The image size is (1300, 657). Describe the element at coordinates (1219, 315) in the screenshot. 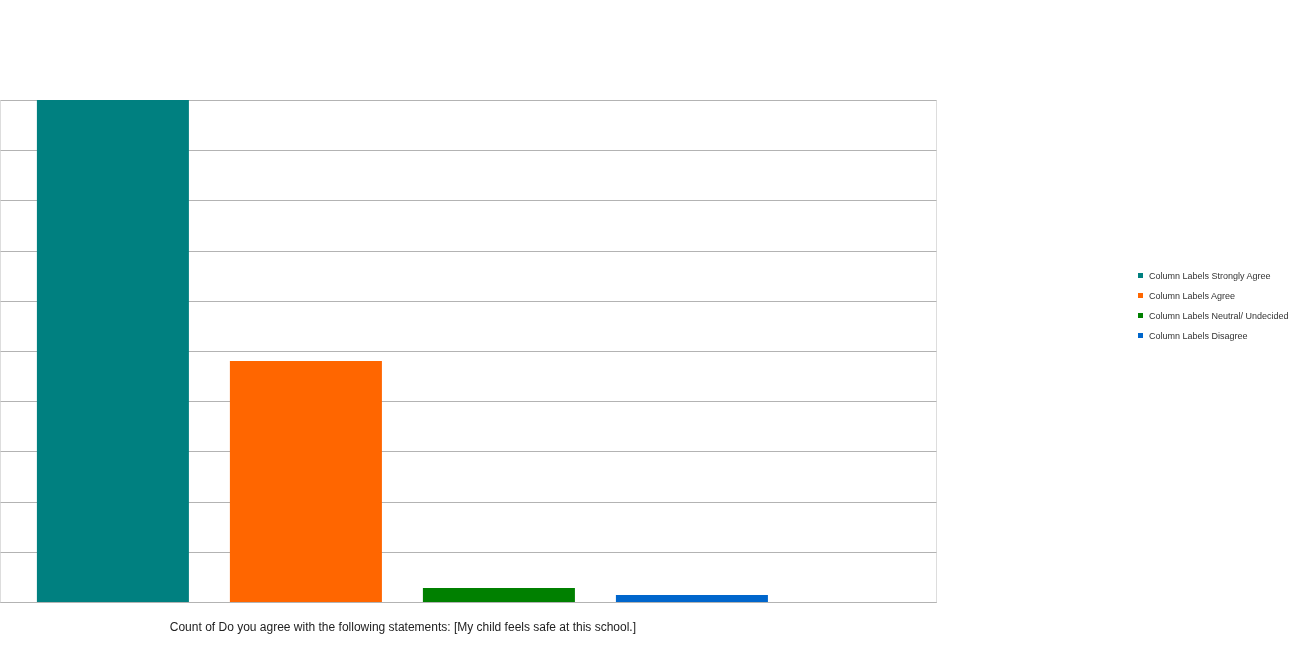

I see `legend-label: Column Labels Neutral/ Undecided` at that location.